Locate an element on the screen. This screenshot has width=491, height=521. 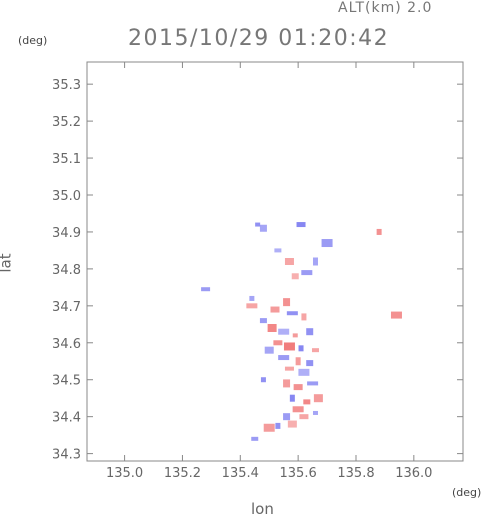
y-tick-label: 34.8 is located at coordinates (66, 270).